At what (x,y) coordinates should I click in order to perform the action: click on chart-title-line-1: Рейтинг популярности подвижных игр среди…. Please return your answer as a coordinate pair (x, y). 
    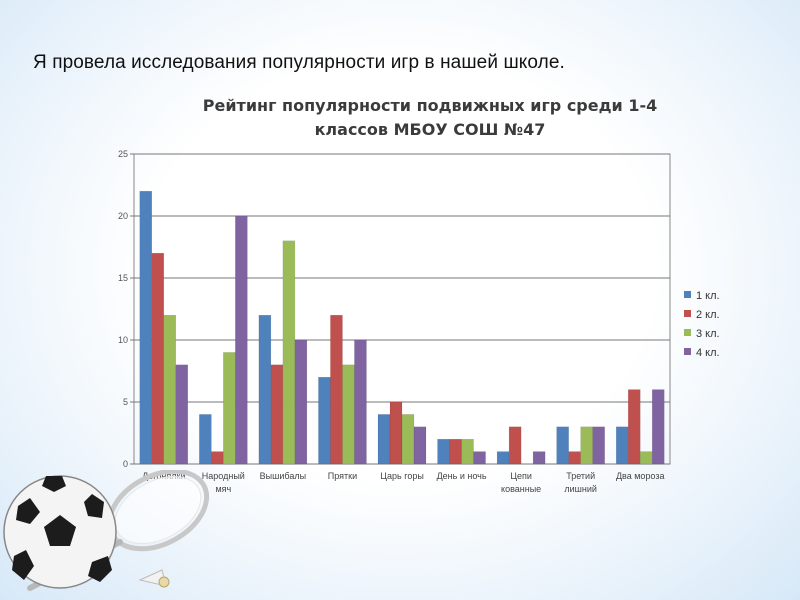
    Looking at the image, I should click on (430, 105).